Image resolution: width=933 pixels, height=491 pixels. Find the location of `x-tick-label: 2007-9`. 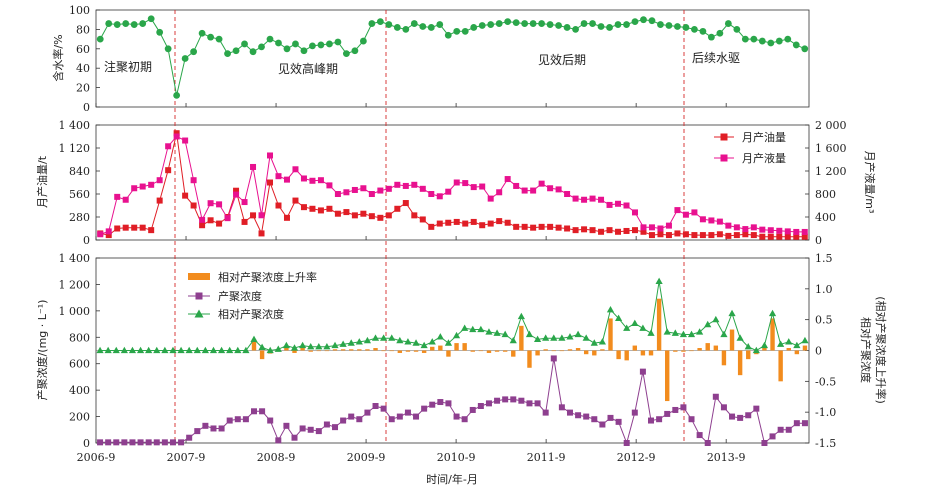

x-tick-label: 2007-9 is located at coordinates (186, 457).